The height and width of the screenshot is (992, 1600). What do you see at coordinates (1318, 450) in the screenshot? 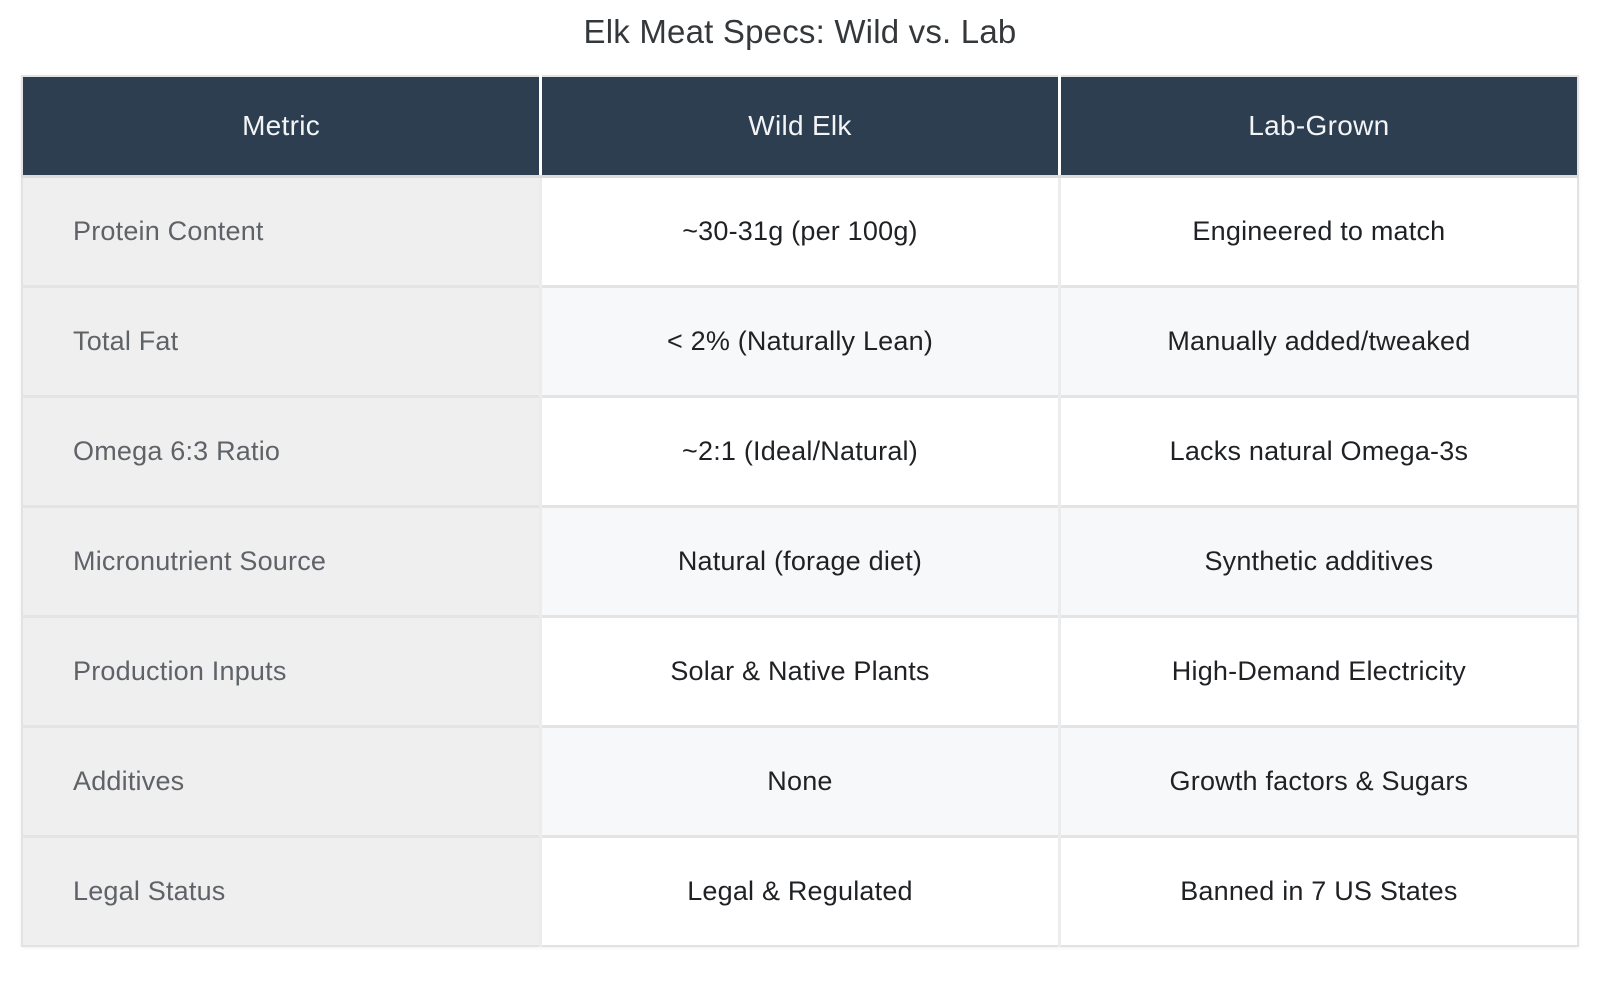
I see `lab-grown-value-cell: Lacks natural Omega-3s` at bounding box center [1318, 450].